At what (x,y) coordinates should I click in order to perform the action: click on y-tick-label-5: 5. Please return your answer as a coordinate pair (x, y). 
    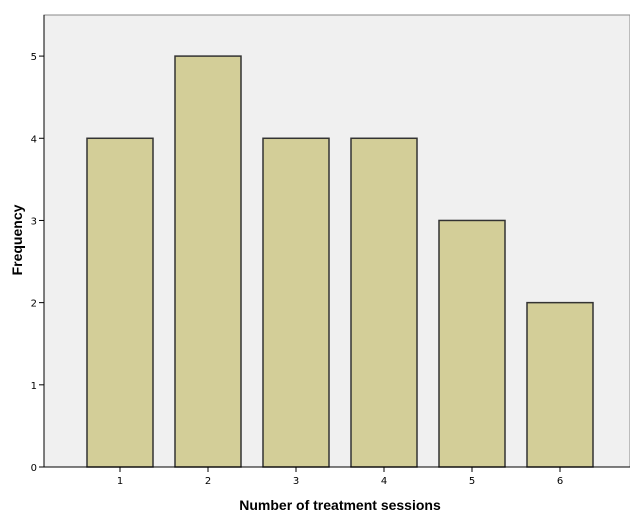
    Looking at the image, I should click on (34, 57).